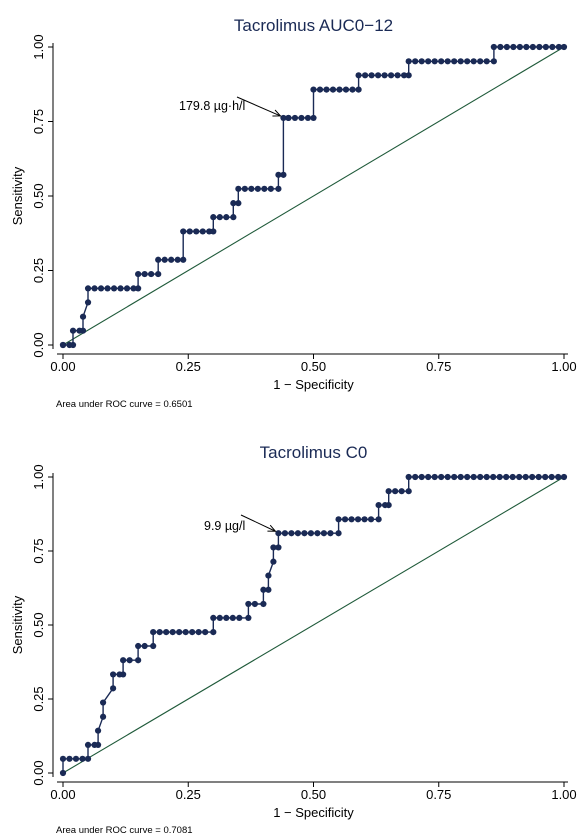 This screenshot has height=838, width=577. Describe the element at coordinates (17, 195) in the screenshot. I see `y-axis-title: Sensitivity` at that location.